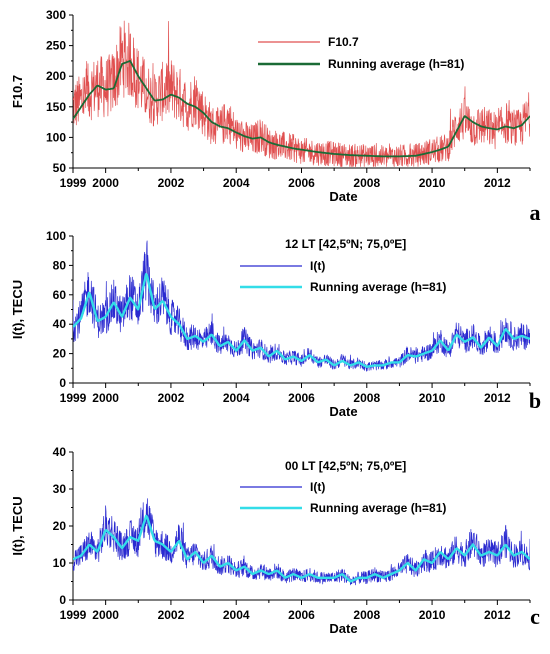 Image resolution: width=550 pixels, height=654 pixels. Describe the element at coordinates (60, 168) in the screenshot. I see `y-tick-label: 50` at that location.